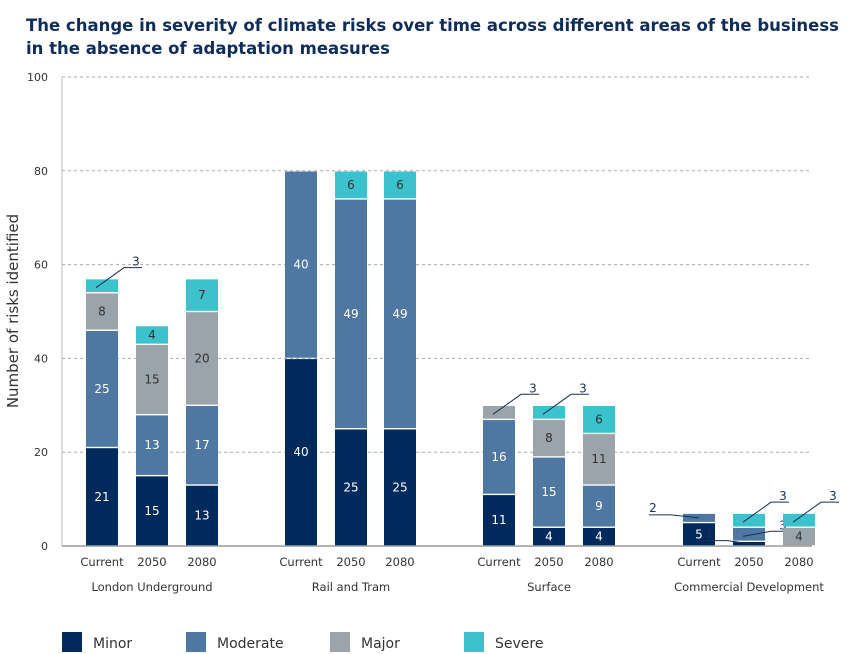  I want to click on data-label: 20, so click(201, 358).